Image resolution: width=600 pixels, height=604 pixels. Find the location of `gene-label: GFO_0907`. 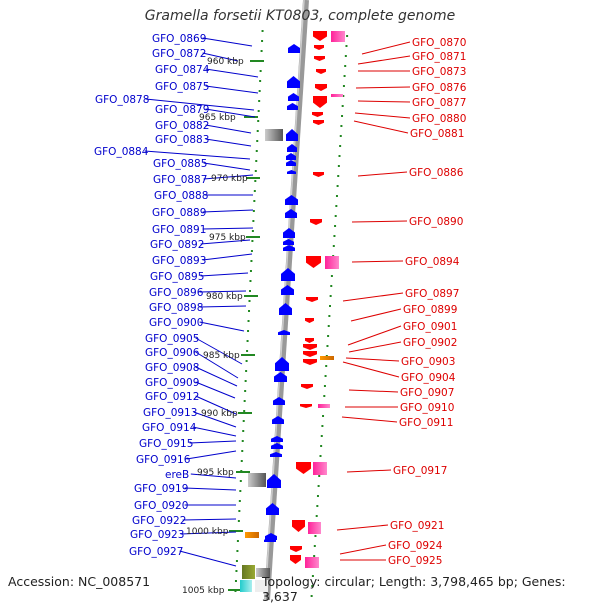

gene-label: GFO_0907 is located at coordinates (427, 393).